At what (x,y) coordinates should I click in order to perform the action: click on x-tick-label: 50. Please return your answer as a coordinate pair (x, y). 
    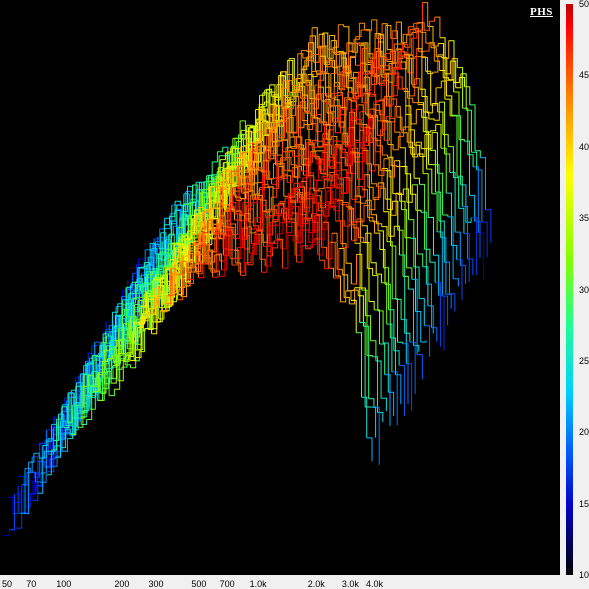
    Looking at the image, I should click on (7, 584).